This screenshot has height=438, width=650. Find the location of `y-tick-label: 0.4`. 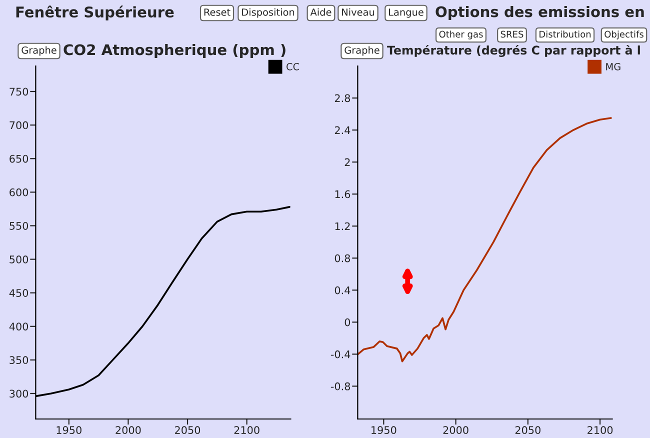

y-tick-label: 0.4 is located at coordinates (342, 290).